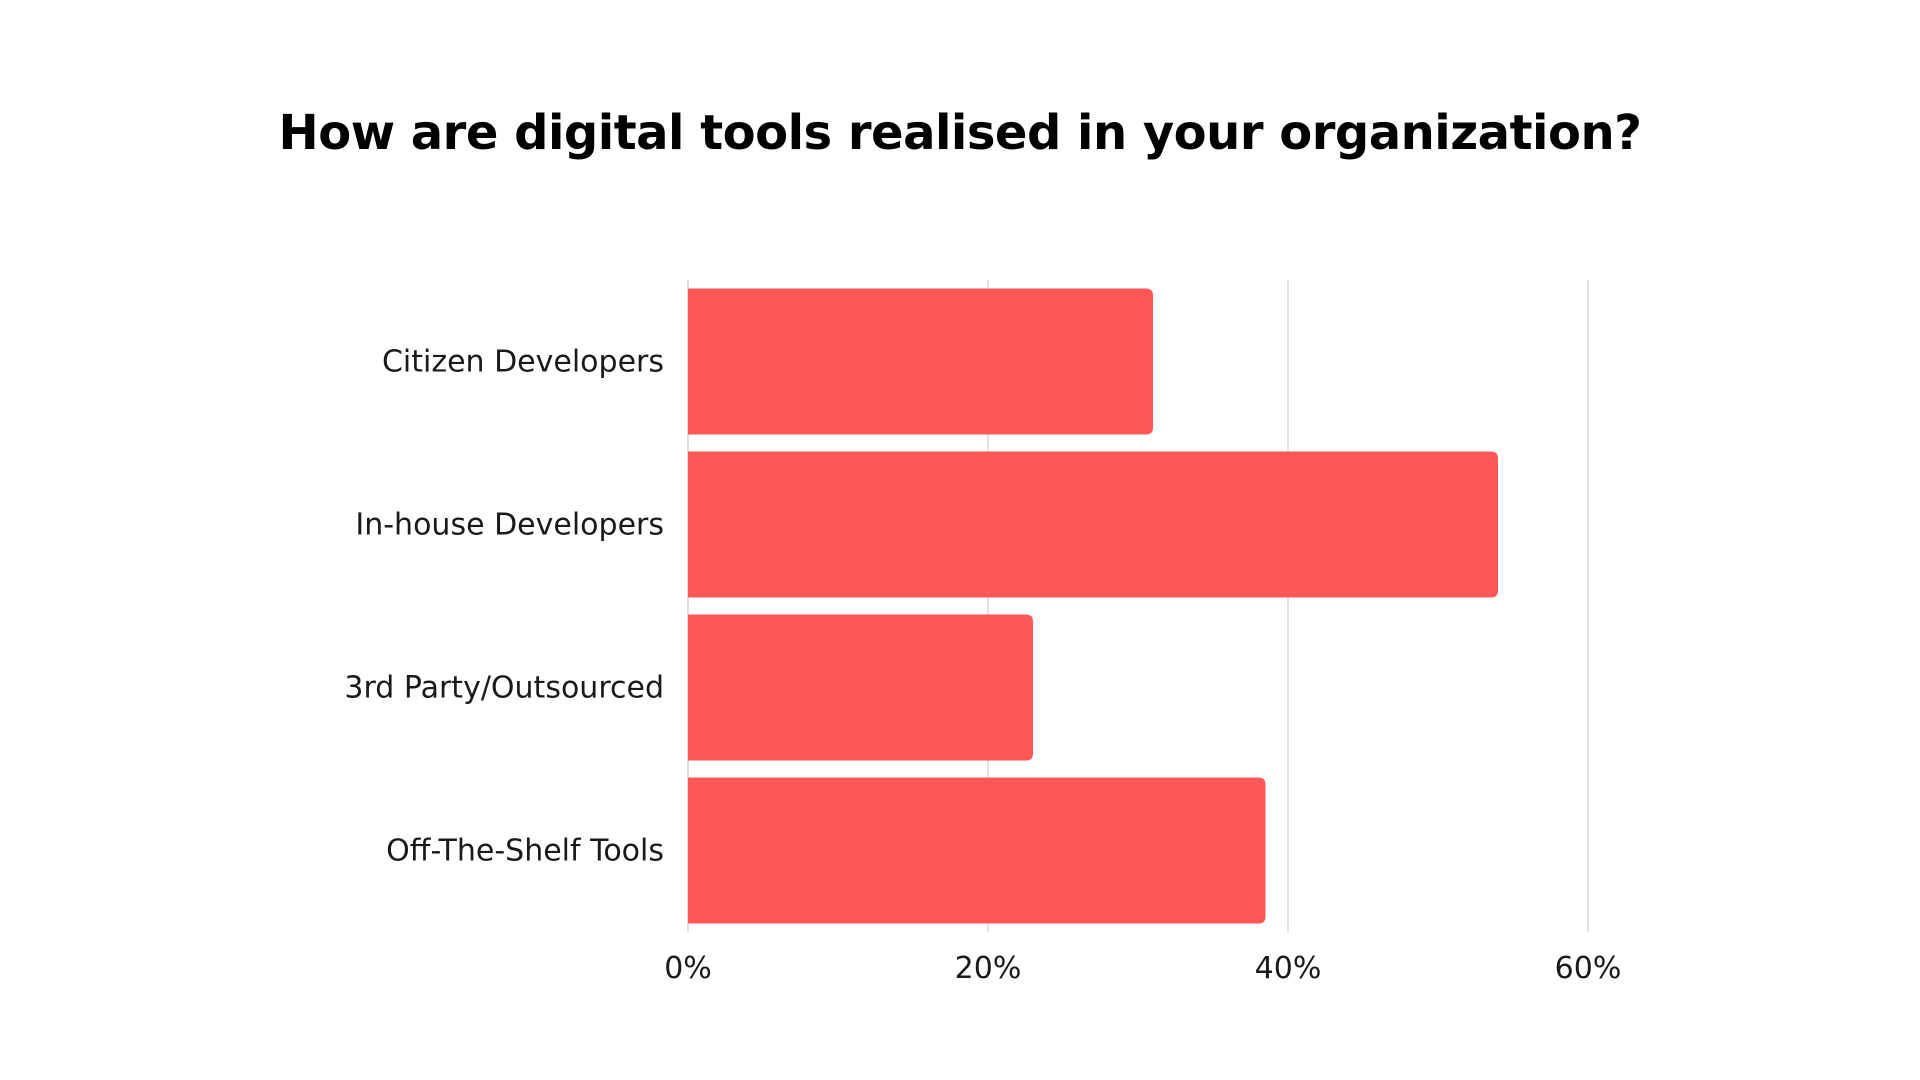 The height and width of the screenshot is (1080, 1920). Describe the element at coordinates (688, 968) in the screenshot. I see `x-tick-label: 0%` at that location.